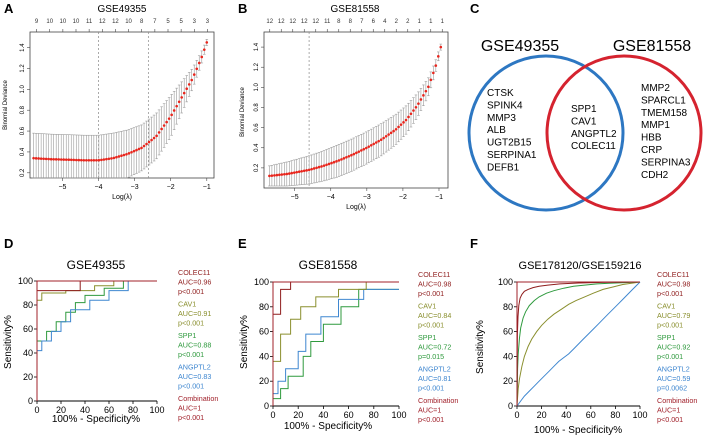 The width and height of the screenshot is (704, 435). What do you see at coordinates (443, 22) in the screenshot?
I see `top-tick-label: 1` at bounding box center [443, 22].